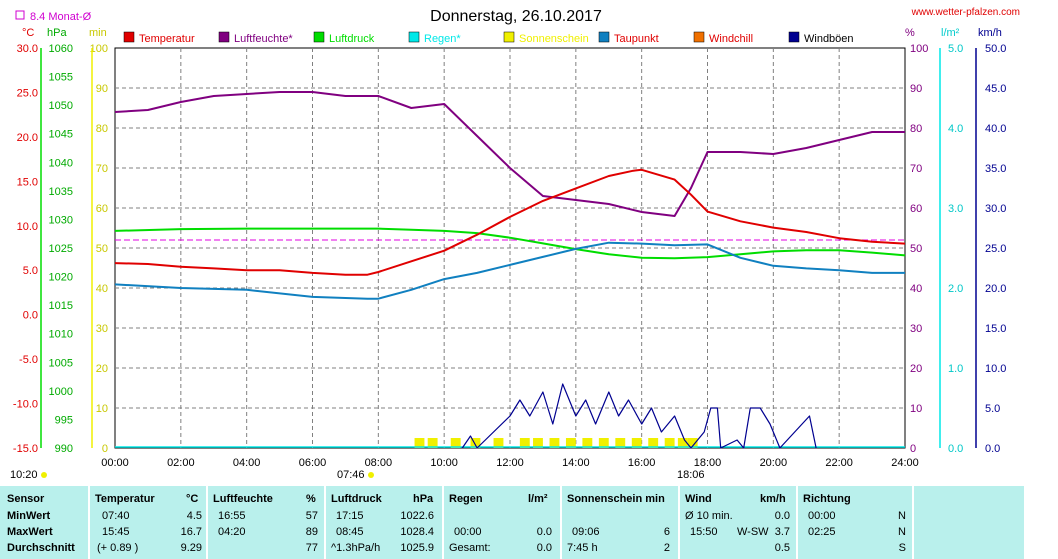 Image resolution: width=1058 pixels, height=559 pixels. Describe the element at coordinates (444, 463) in the screenshot. I see `x-tick-label: 10:00` at that location.